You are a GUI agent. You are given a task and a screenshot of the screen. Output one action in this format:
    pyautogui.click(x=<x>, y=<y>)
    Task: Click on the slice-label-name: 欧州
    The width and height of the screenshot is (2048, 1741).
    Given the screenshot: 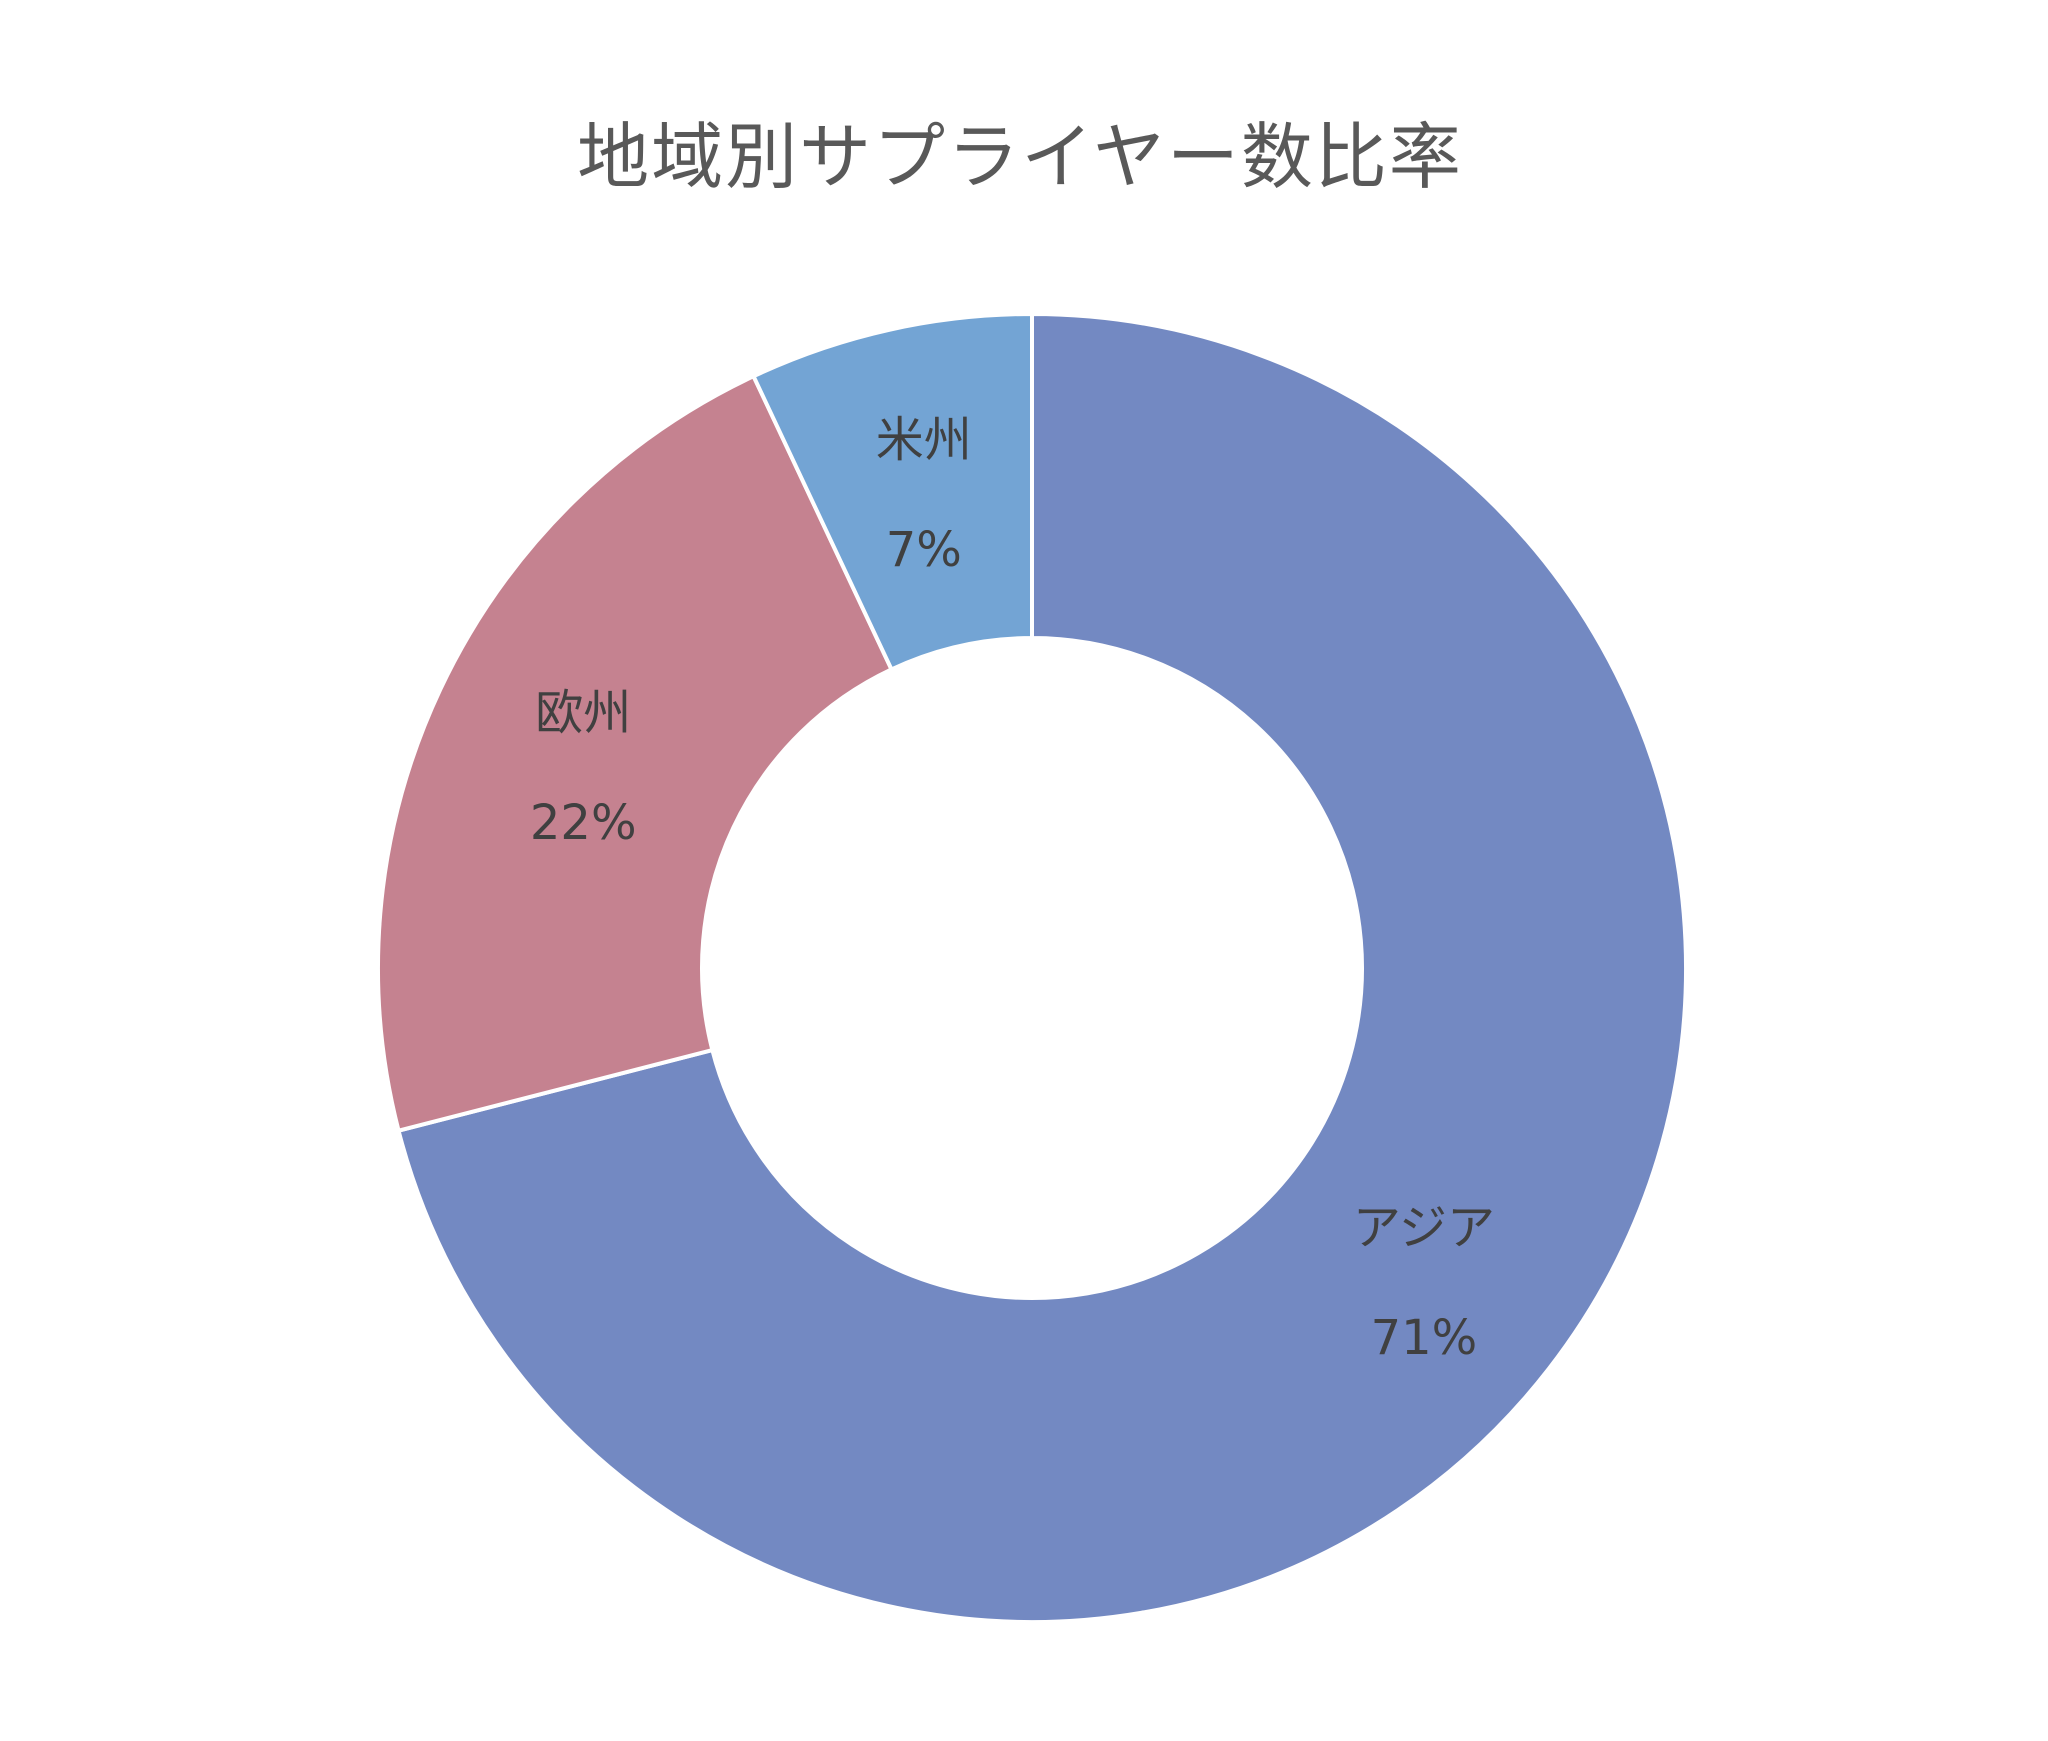 What is the action you would take?
    pyautogui.click(x=583, y=713)
    